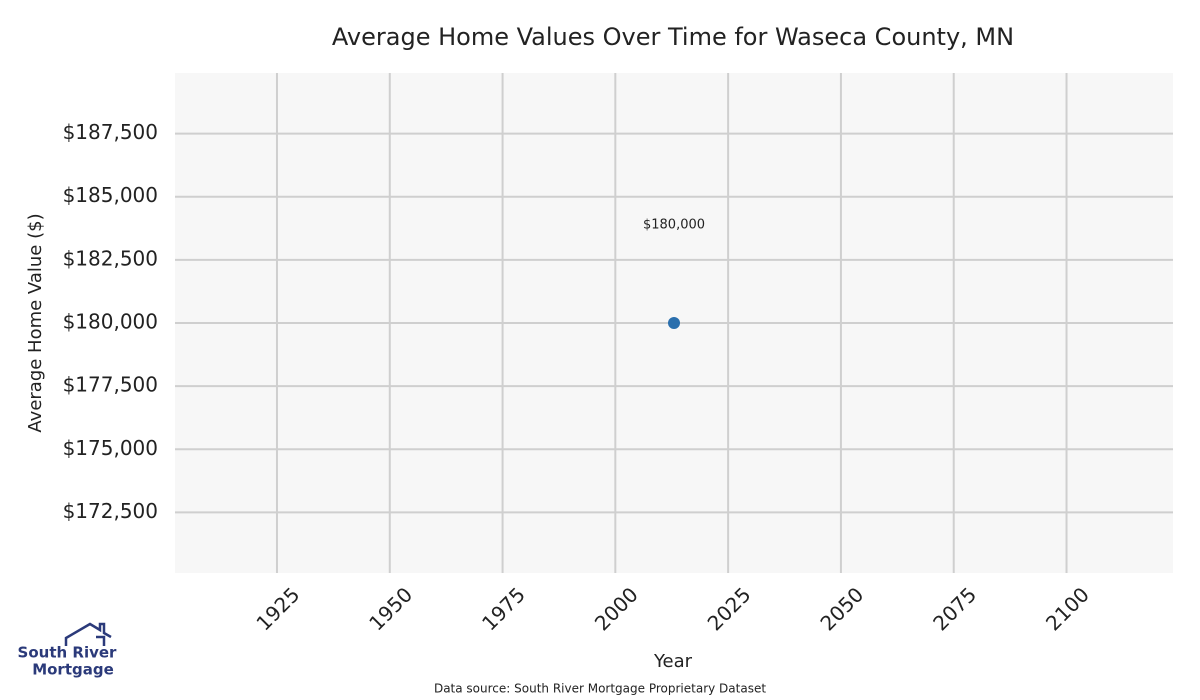 Image resolution: width=1200 pixels, height=700 pixels. Describe the element at coordinates (1067, 608) in the screenshot. I see `x-tick-label: 2100` at that location.